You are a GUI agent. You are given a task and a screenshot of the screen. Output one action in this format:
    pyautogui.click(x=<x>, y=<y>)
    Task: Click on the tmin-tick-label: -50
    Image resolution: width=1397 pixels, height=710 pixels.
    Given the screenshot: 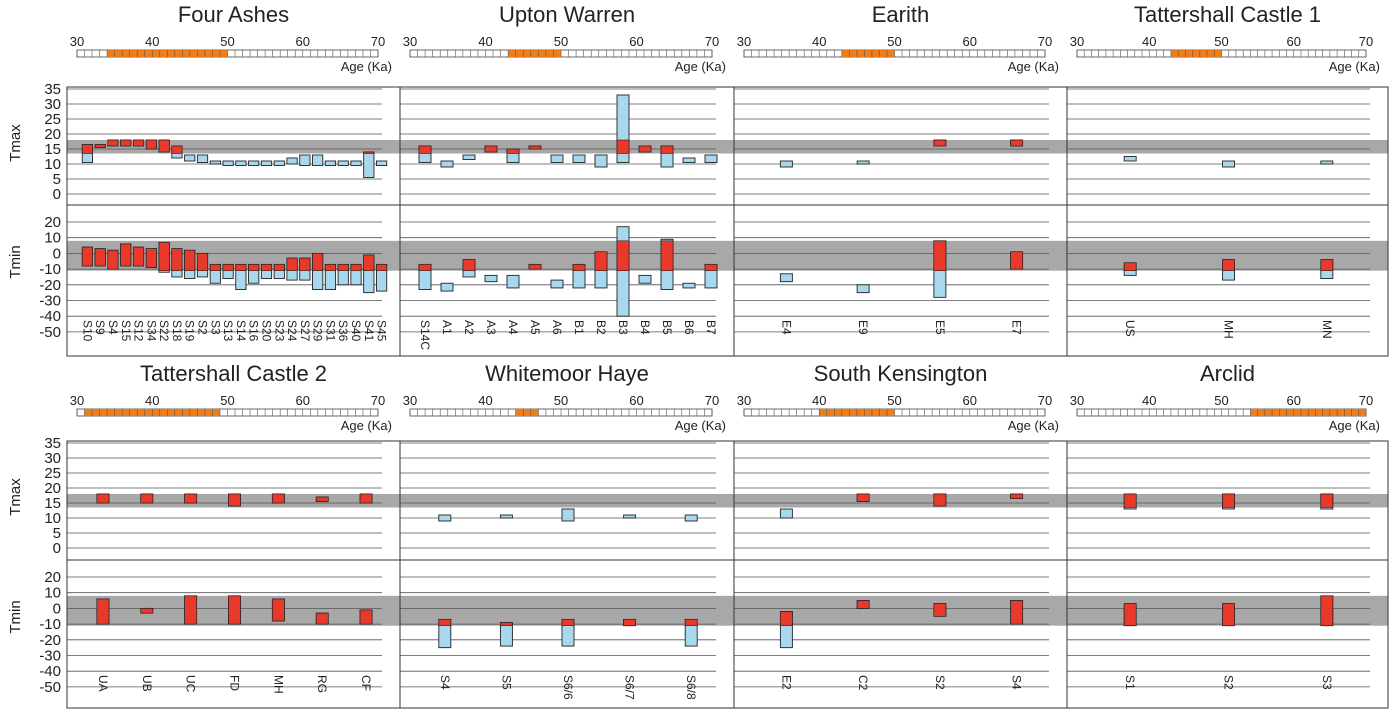 What is the action you would take?
    pyautogui.click(x=50, y=332)
    